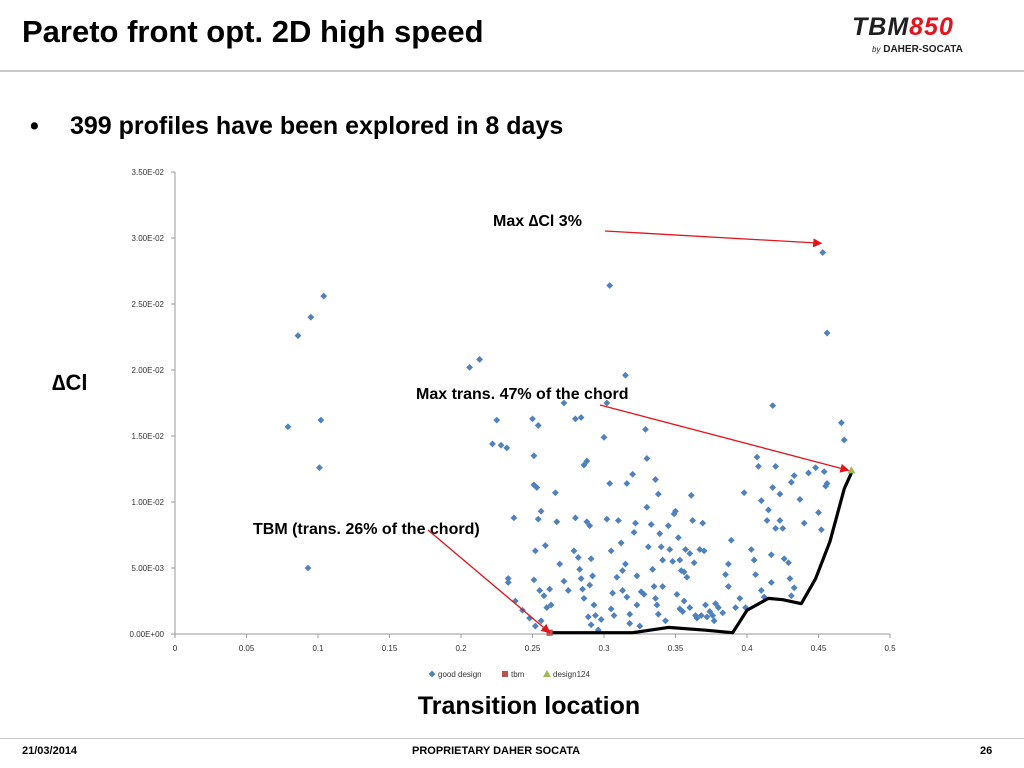 The image size is (1024, 768). What do you see at coordinates (547, 673) in the screenshot?
I see `legend-marker-design124` at bounding box center [547, 673].